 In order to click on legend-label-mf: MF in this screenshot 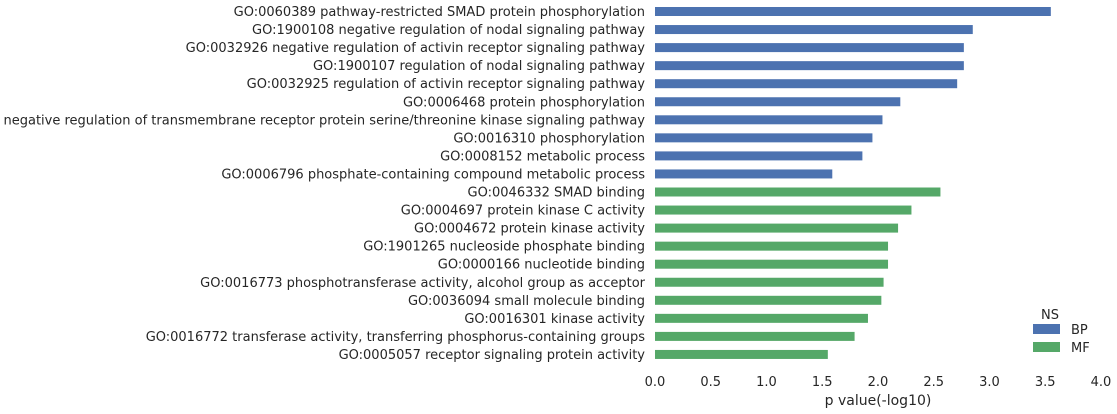, I will do `click(1080, 348)`.